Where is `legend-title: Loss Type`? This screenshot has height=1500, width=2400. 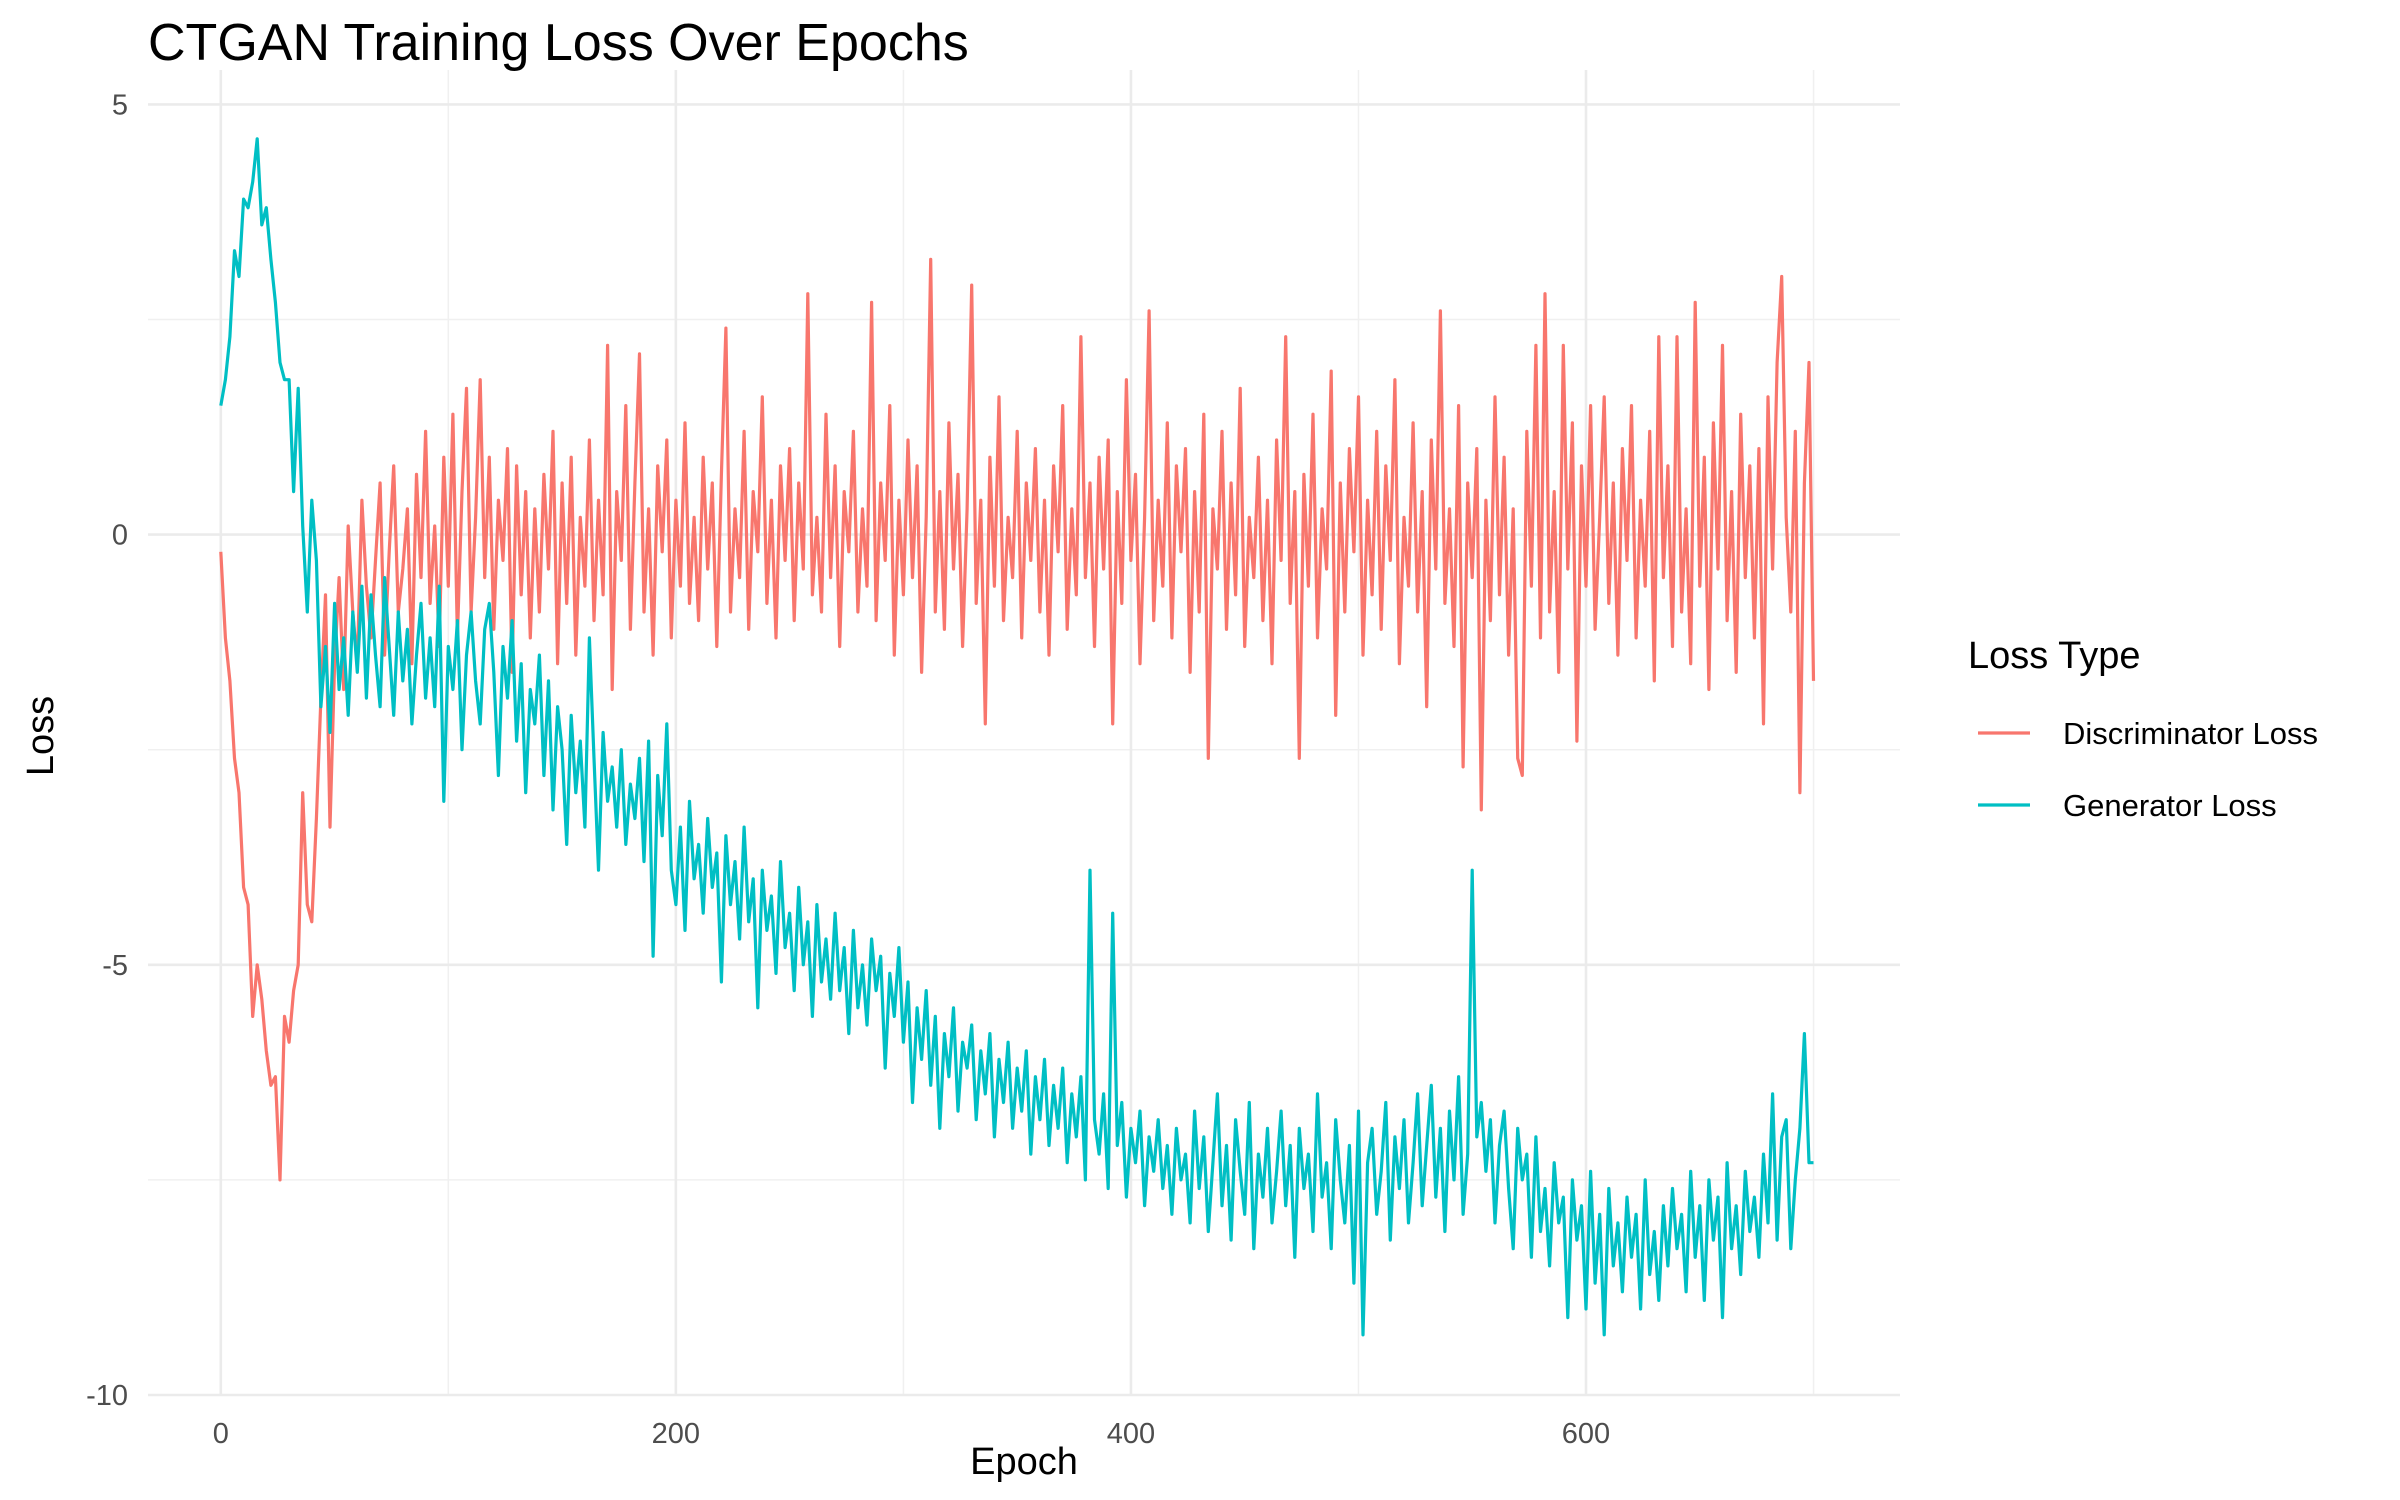 legend-title: Loss Type is located at coordinates (2054, 656).